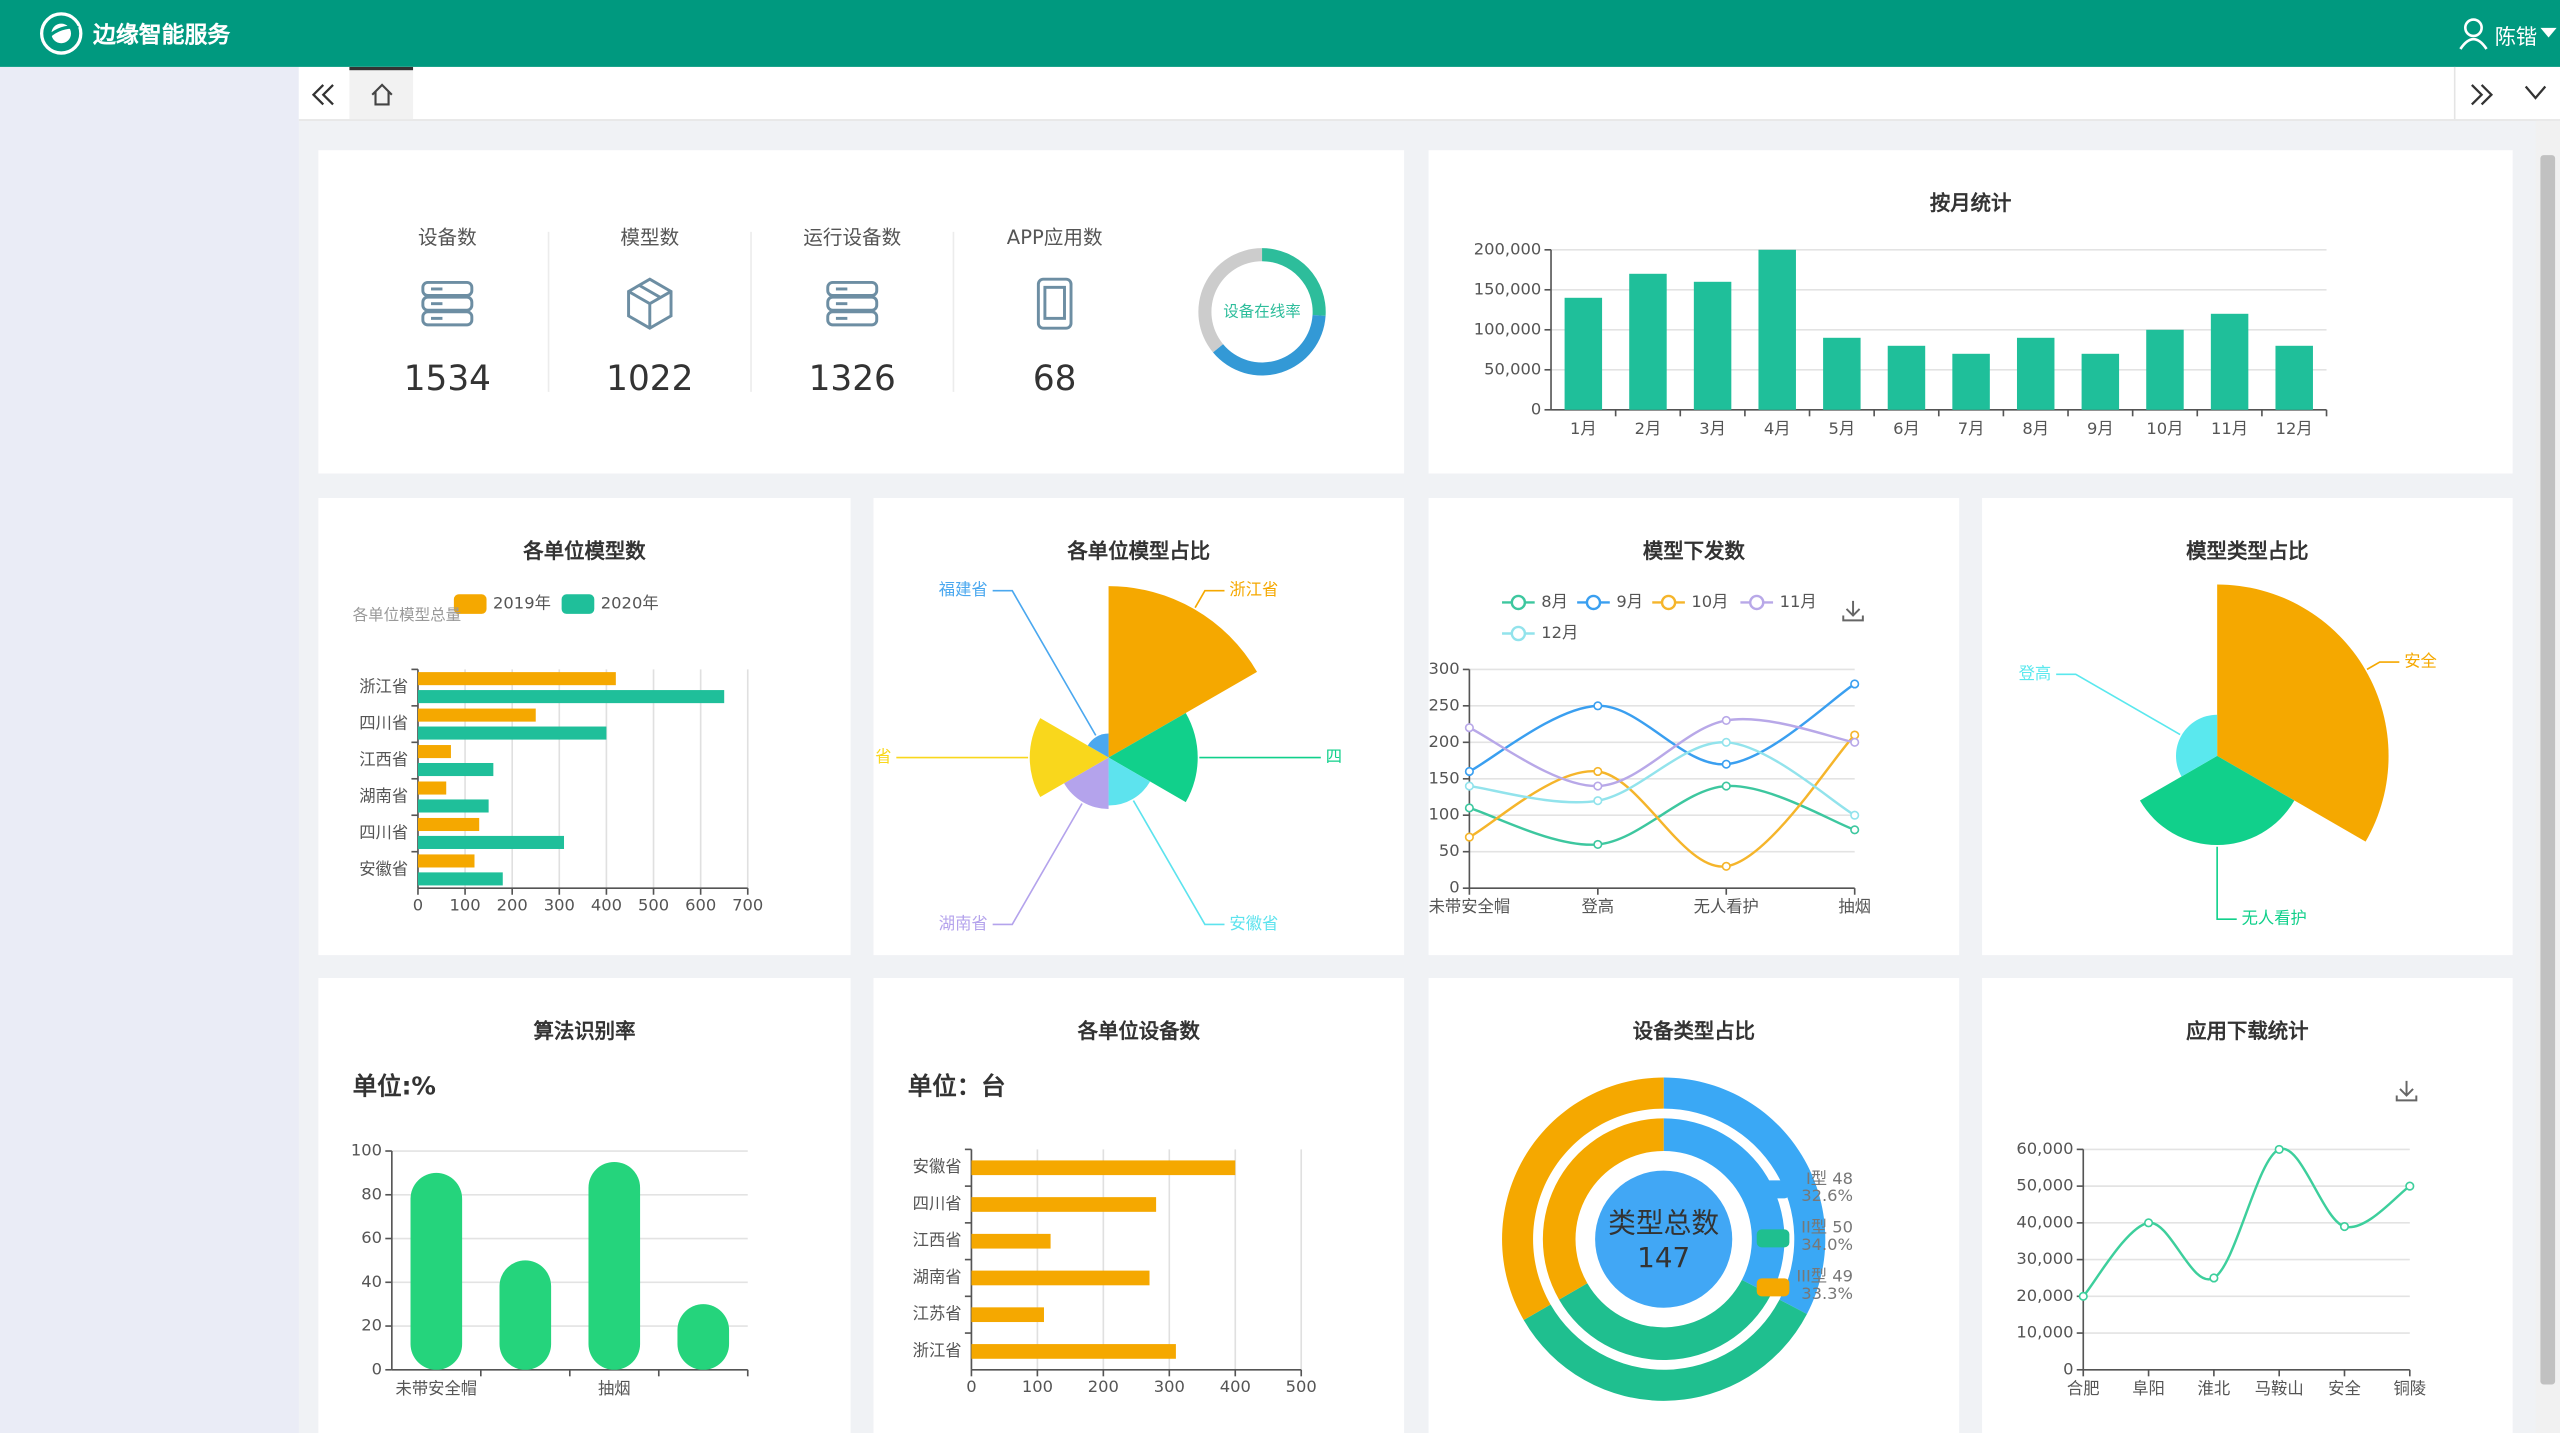  What do you see at coordinates (1648, 428) in the screenshot?
I see `x-tick-label: 2月` at bounding box center [1648, 428].